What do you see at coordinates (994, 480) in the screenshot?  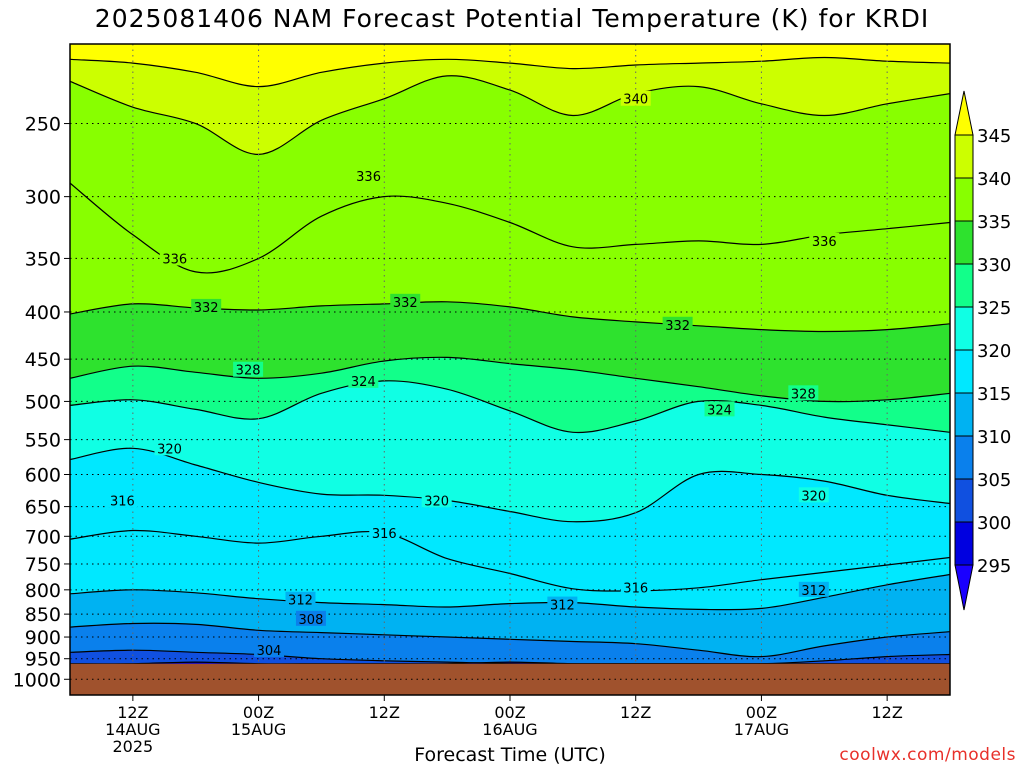 I see `colorbar-tick-label: 305` at bounding box center [994, 480].